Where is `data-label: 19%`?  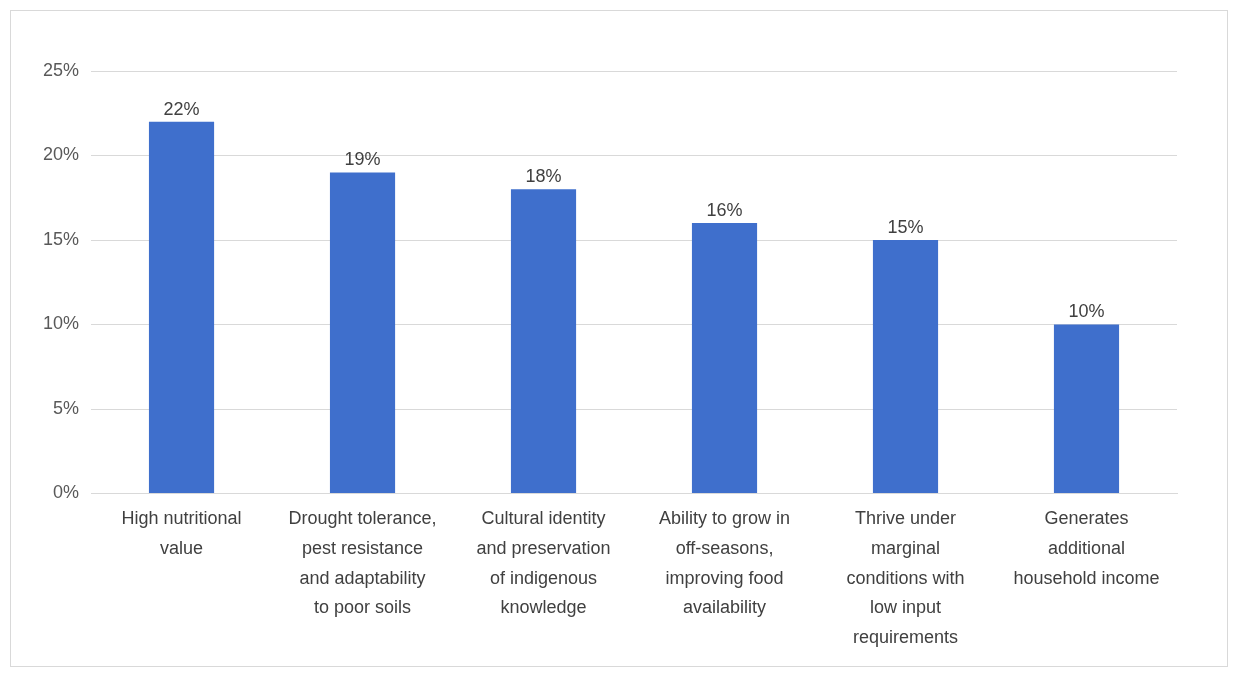 data-label: 19% is located at coordinates (362, 159).